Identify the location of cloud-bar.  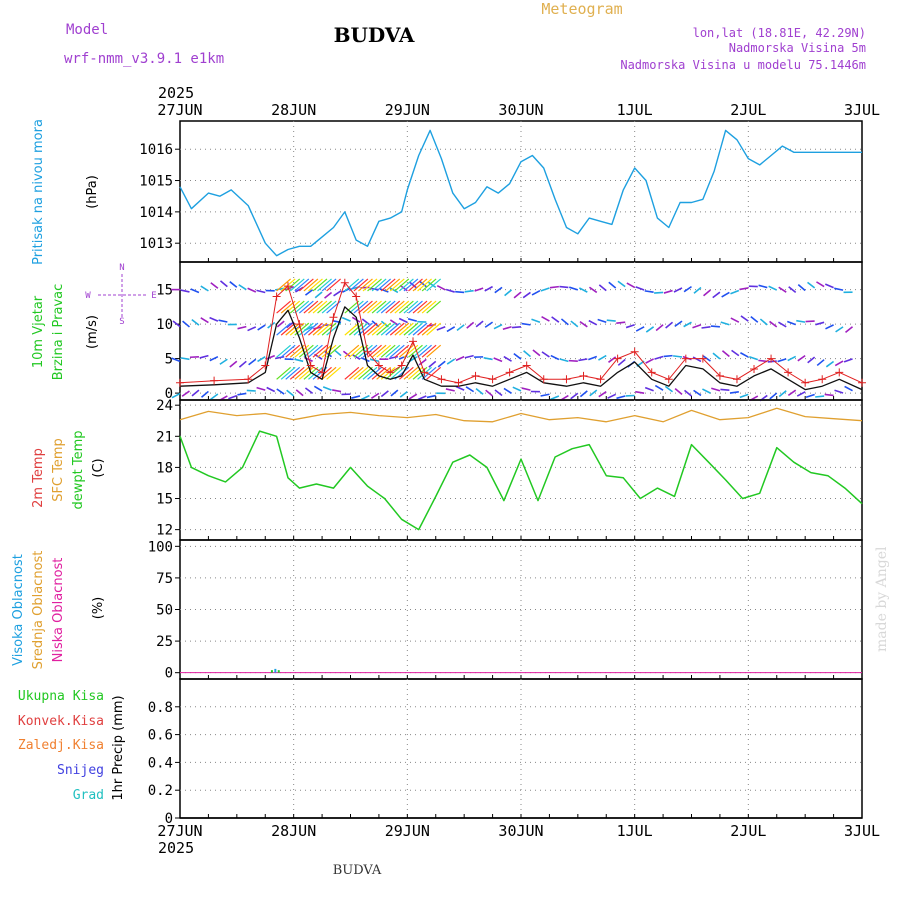
(278, 671).